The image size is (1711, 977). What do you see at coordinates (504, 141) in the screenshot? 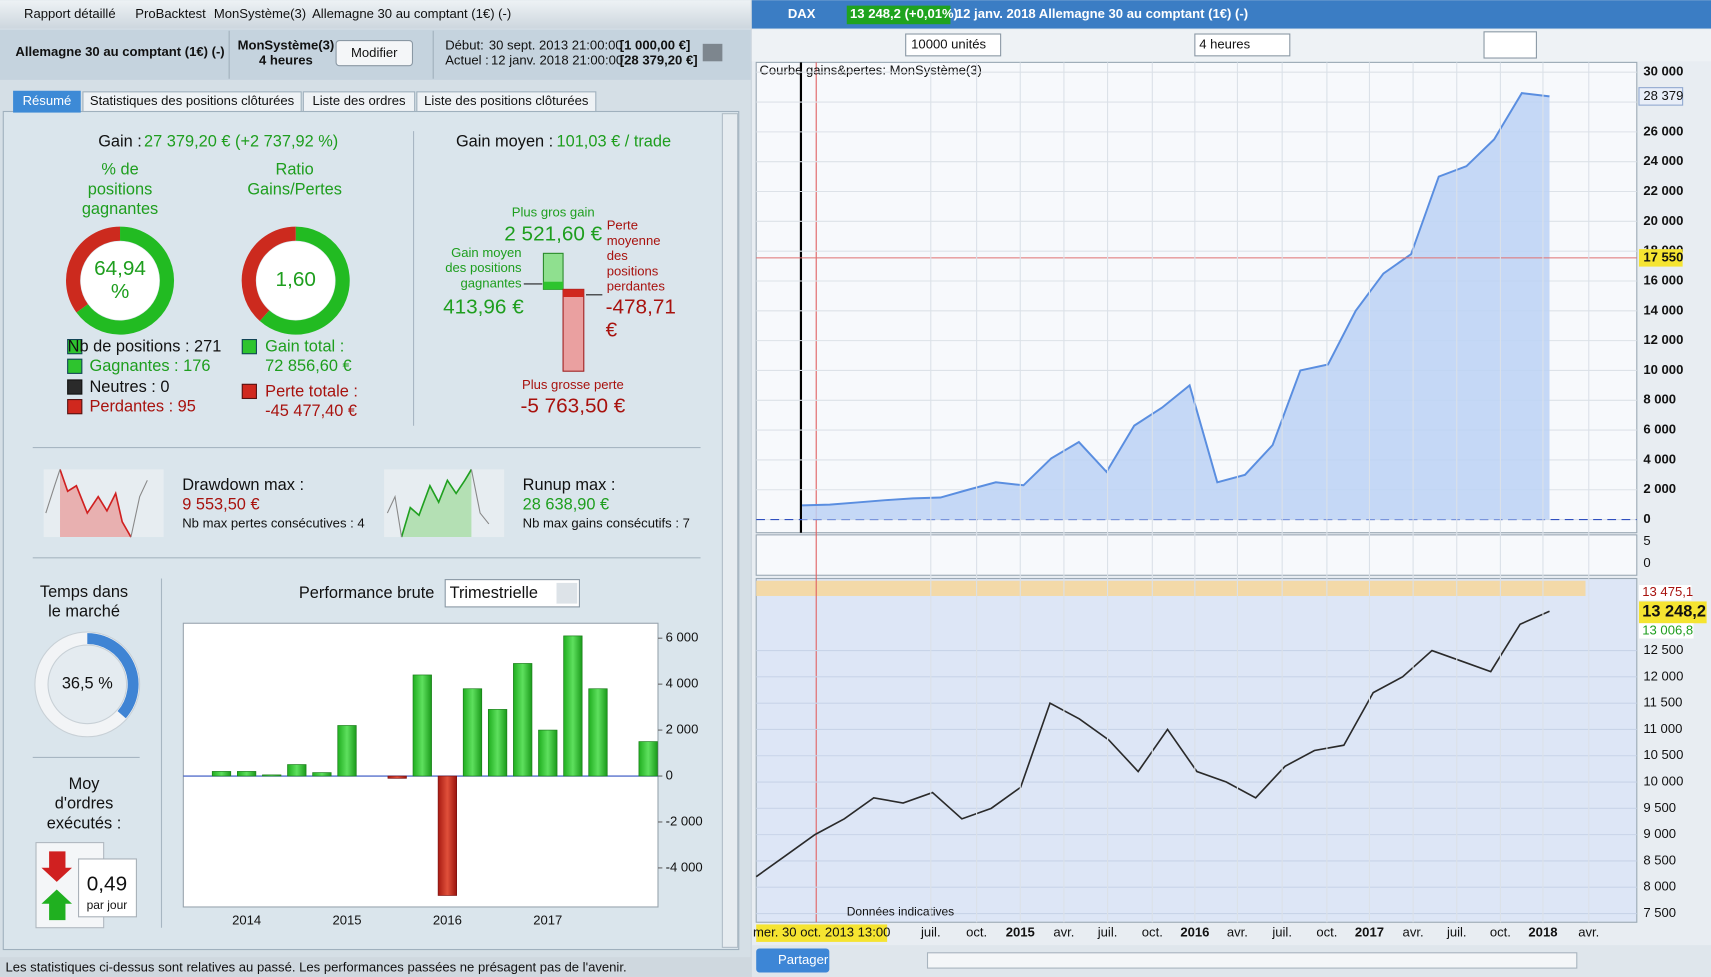
I see `label: Gain moyen :` at bounding box center [504, 141].